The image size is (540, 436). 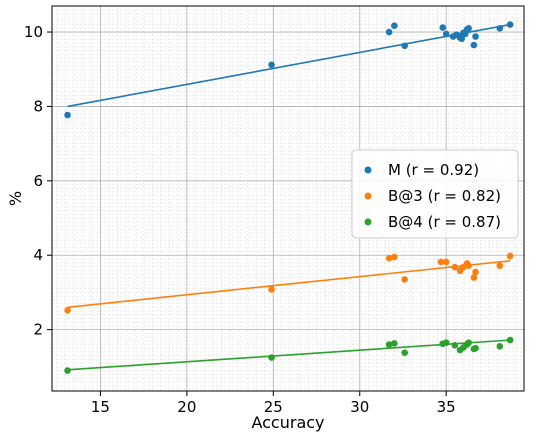 I want to click on x-tick-label: 15, so click(x=100, y=407).